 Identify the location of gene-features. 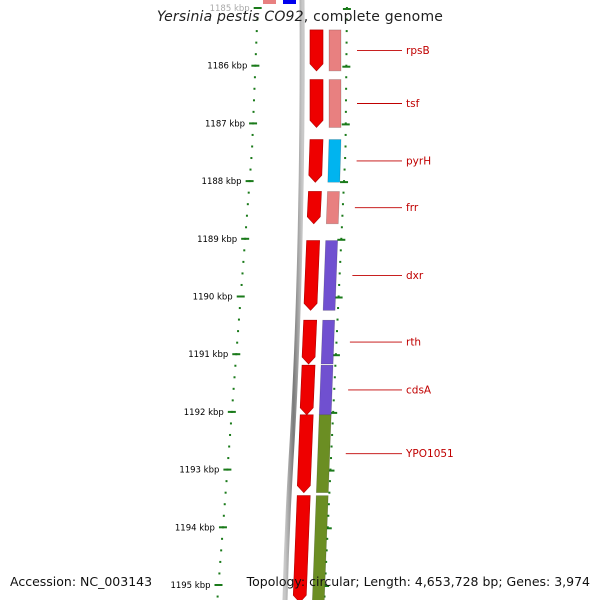
(302, 300).